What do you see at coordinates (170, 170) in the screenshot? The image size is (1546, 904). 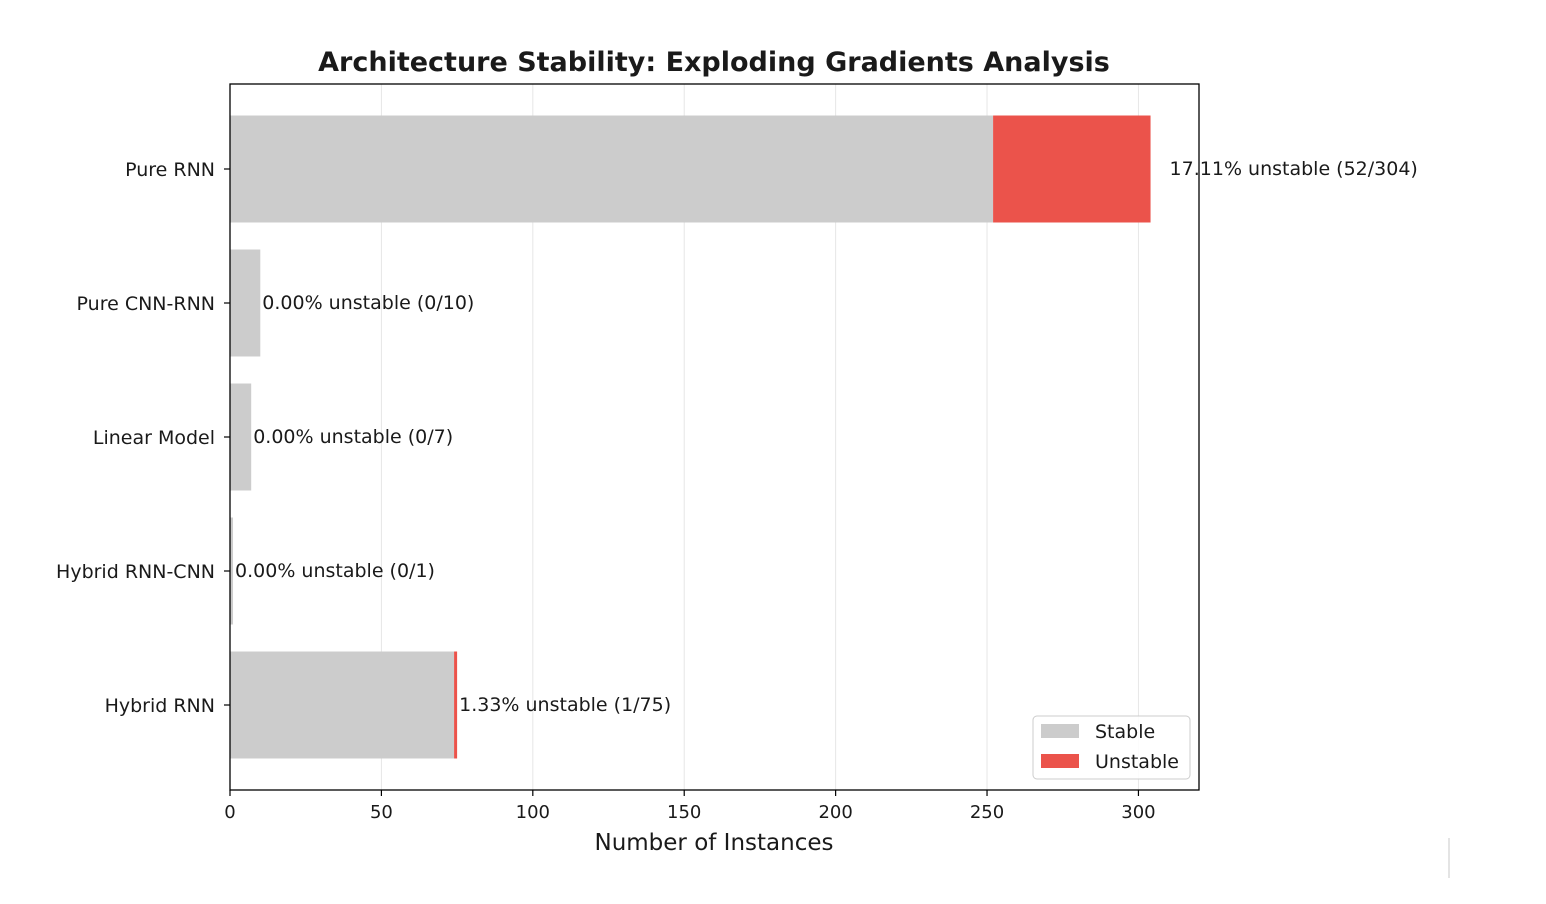 I see `category-label: Pure RNN` at bounding box center [170, 170].